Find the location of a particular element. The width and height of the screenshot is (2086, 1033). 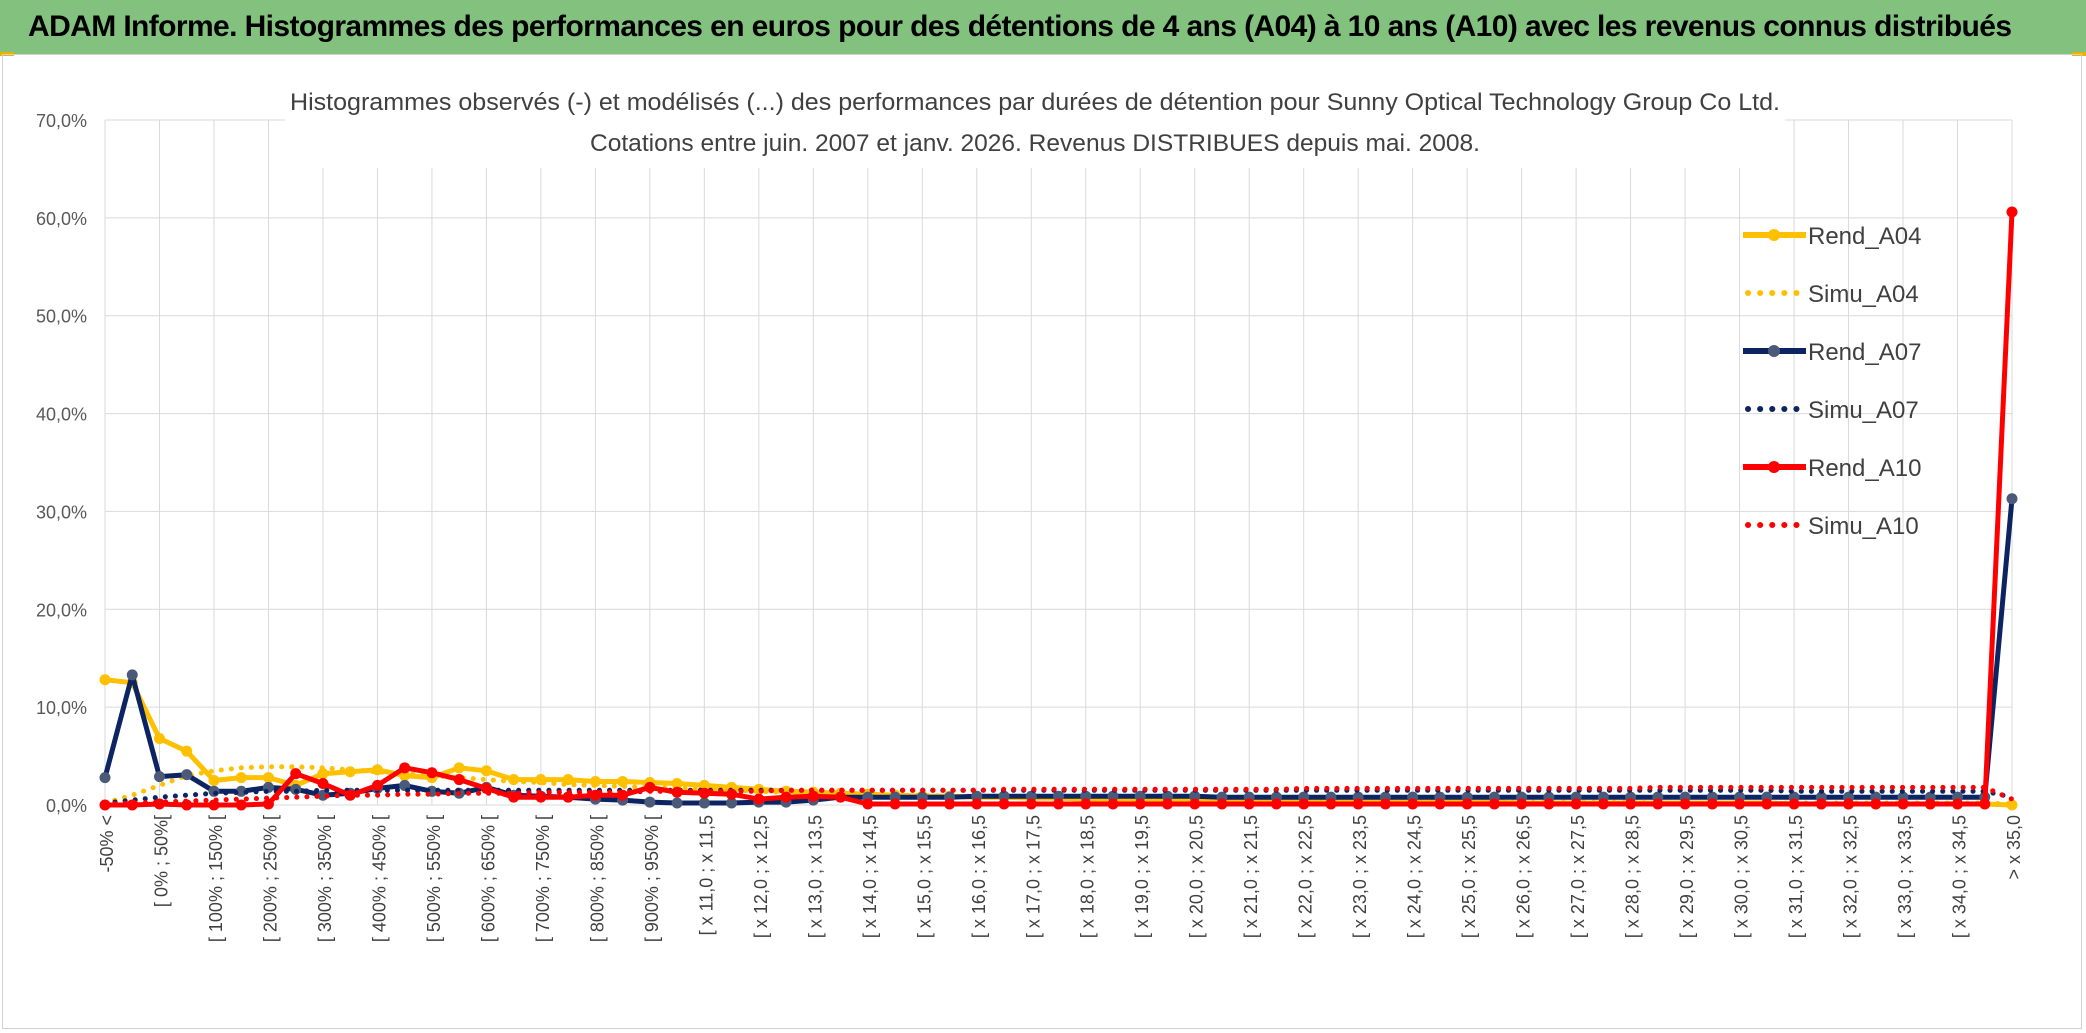

x-tick-label: [ x 14,0 ; x 14,5 is located at coordinates (870, 876).